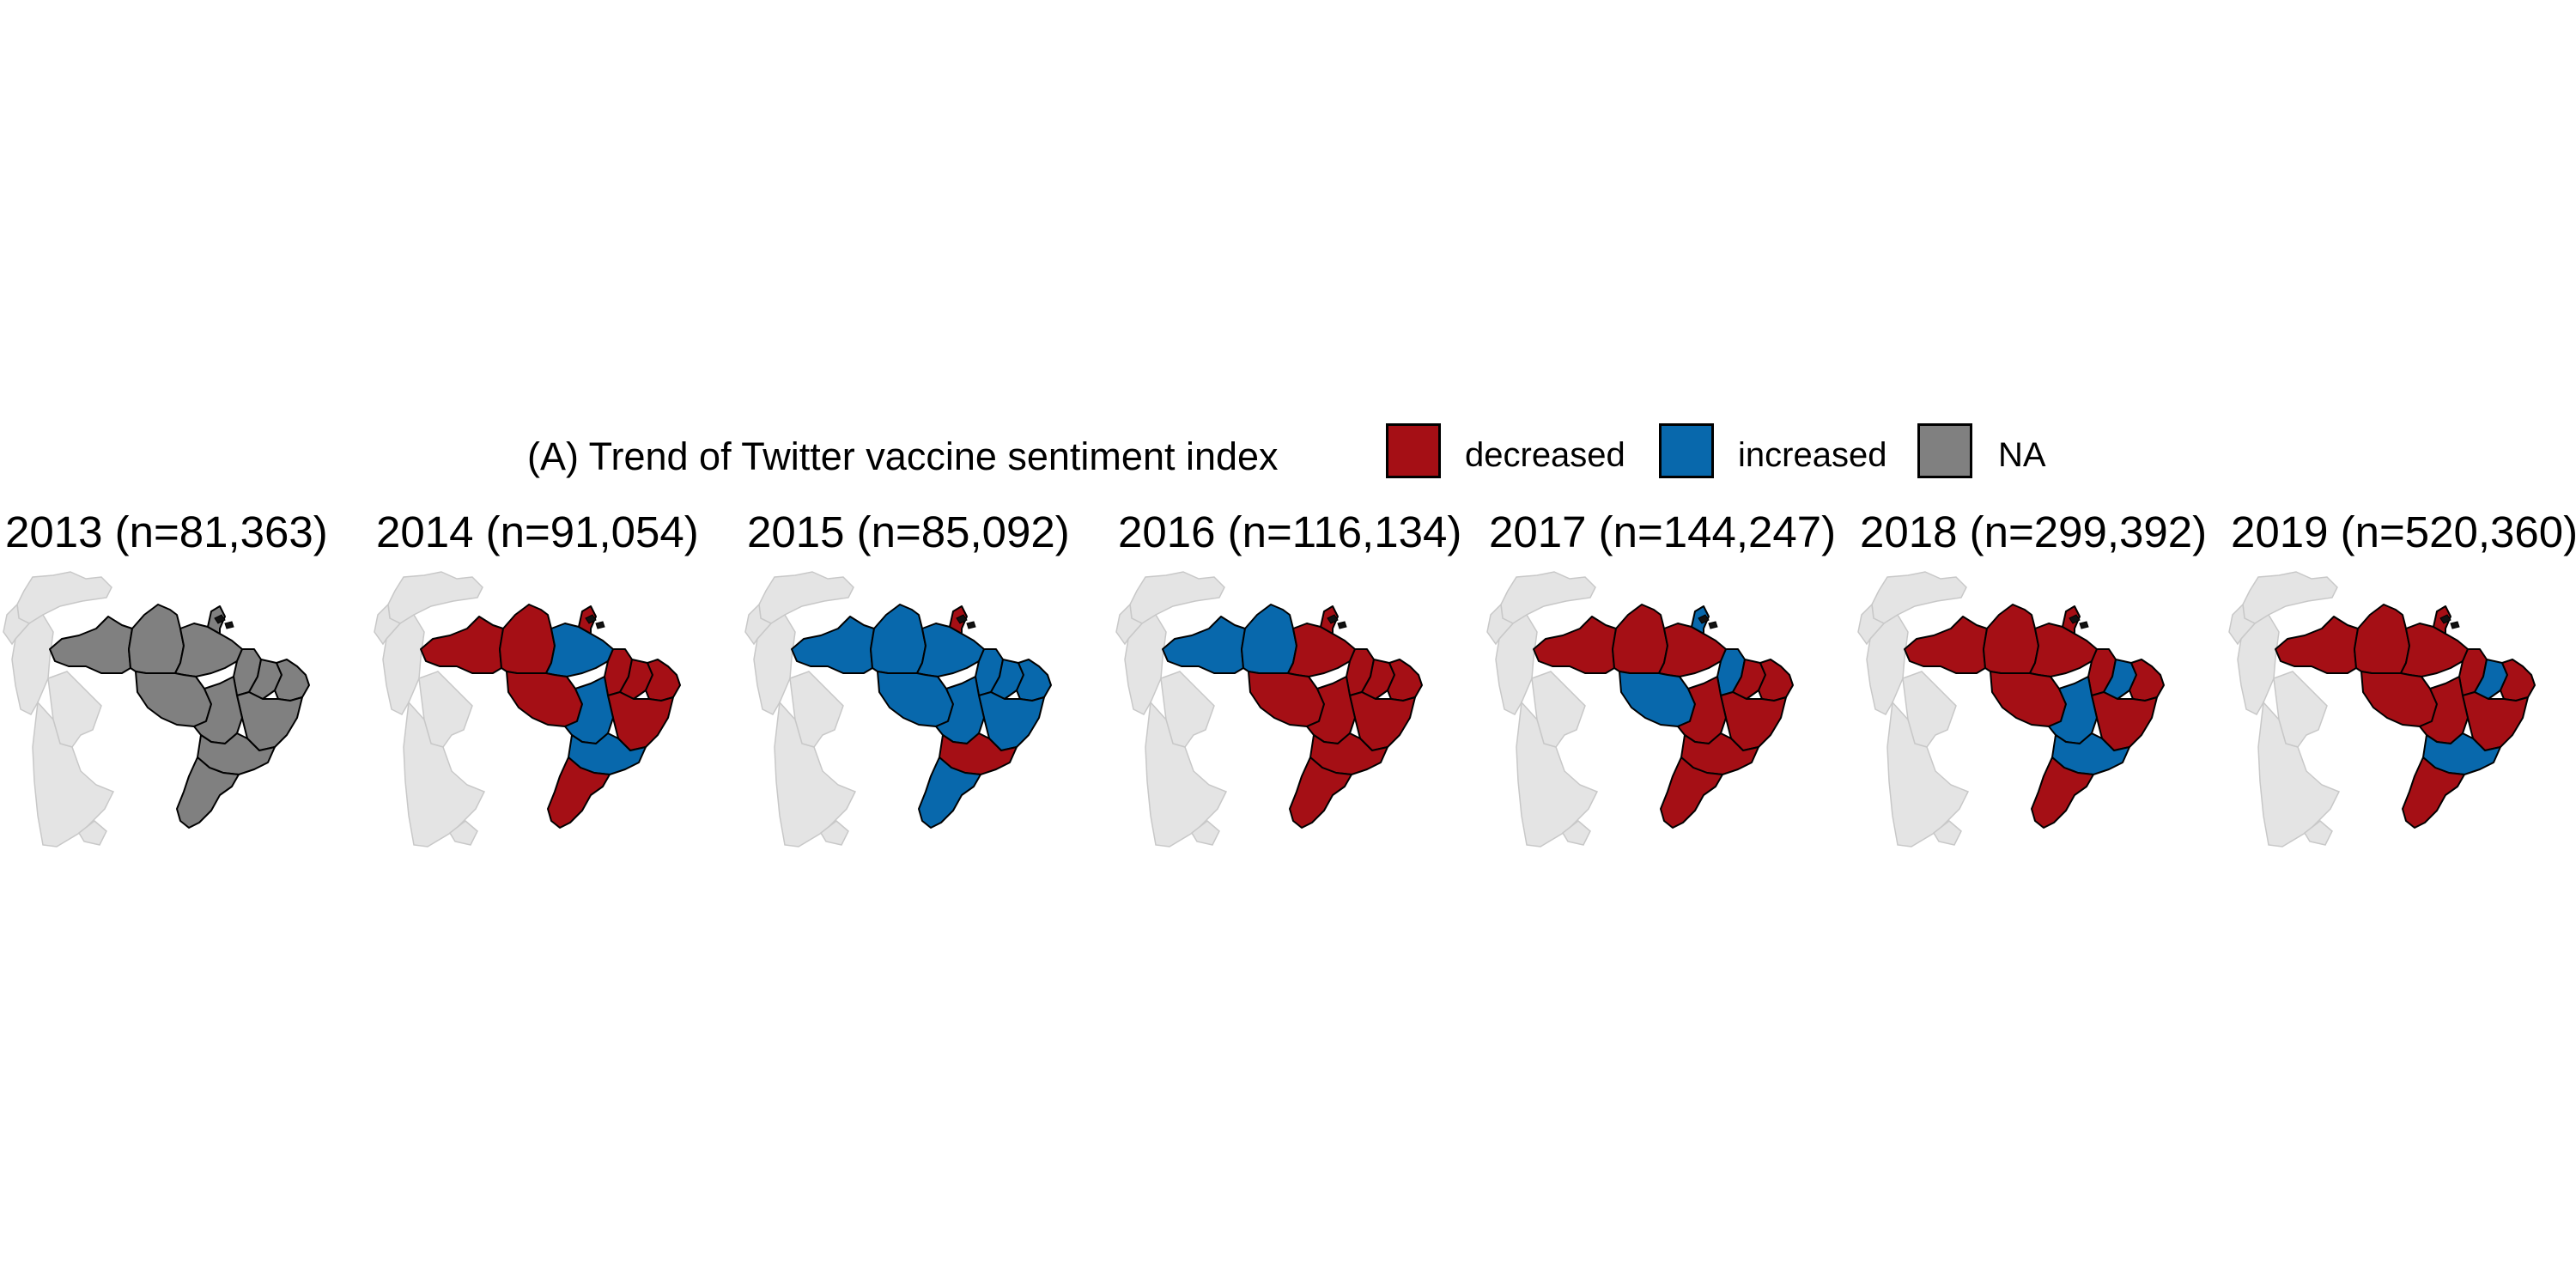 The image size is (2576, 1288). What do you see at coordinates (908, 532) in the screenshot?
I see `panel-title: 2015 (n=85,092)` at bounding box center [908, 532].